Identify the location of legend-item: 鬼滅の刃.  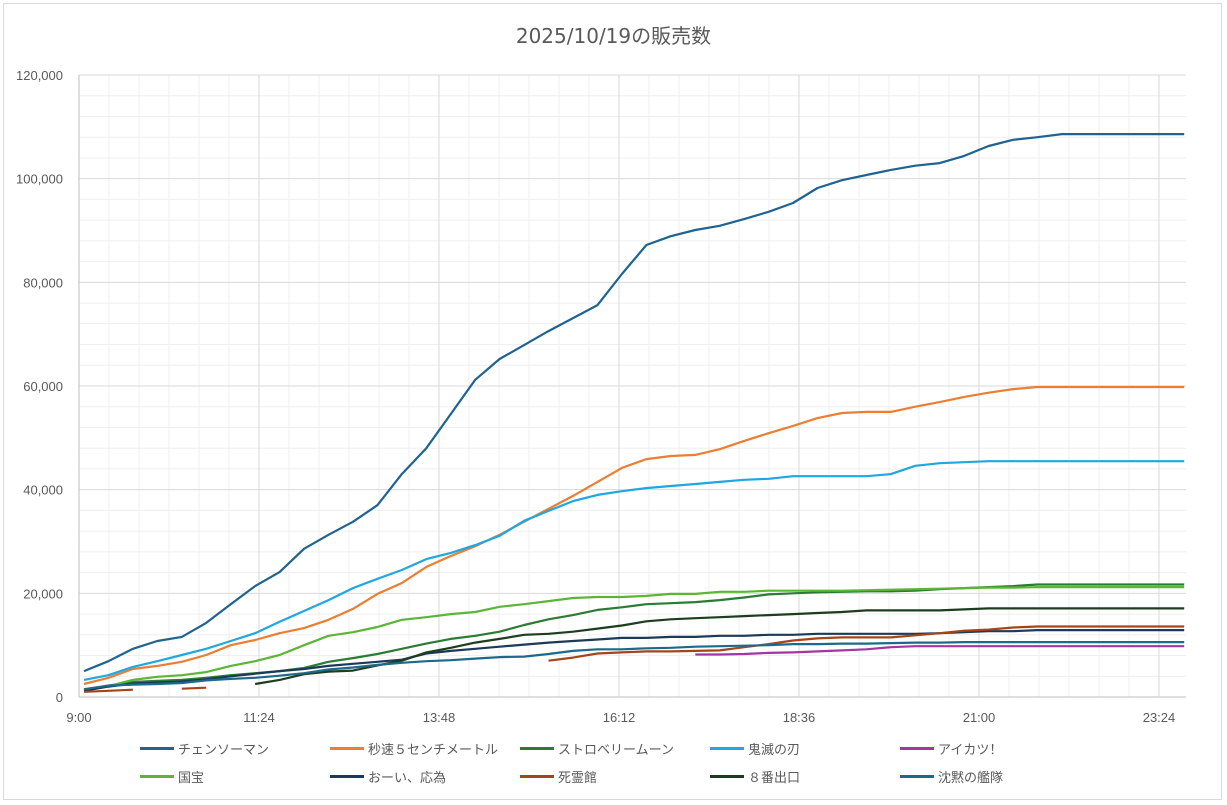
(755, 748).